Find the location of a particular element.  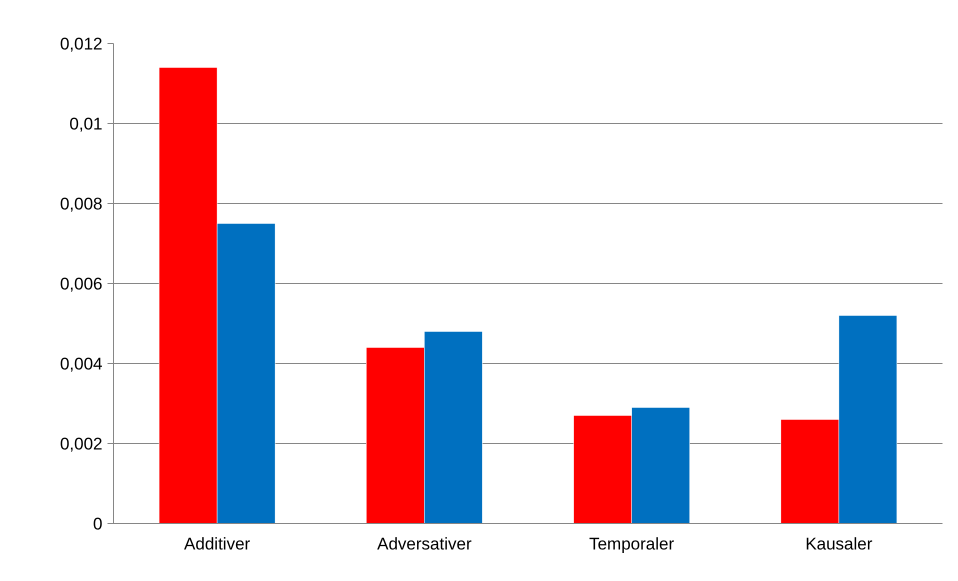

y-tick-label: 0 is located at coordinates (98, 524).